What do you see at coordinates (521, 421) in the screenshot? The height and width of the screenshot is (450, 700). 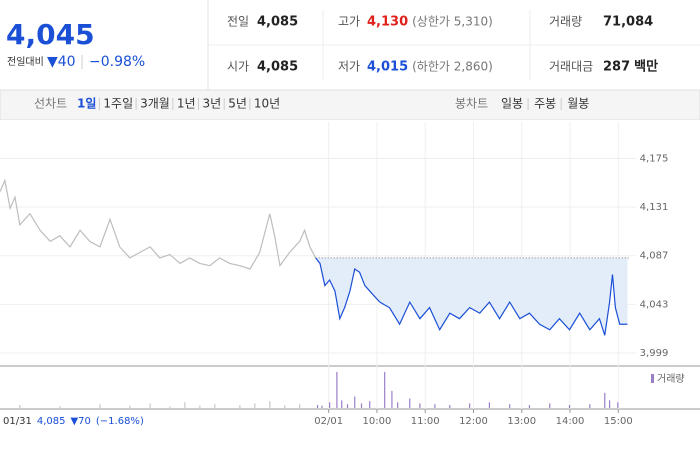 I see `x-tick-label: 13:00` at bounding box center [521, 421].